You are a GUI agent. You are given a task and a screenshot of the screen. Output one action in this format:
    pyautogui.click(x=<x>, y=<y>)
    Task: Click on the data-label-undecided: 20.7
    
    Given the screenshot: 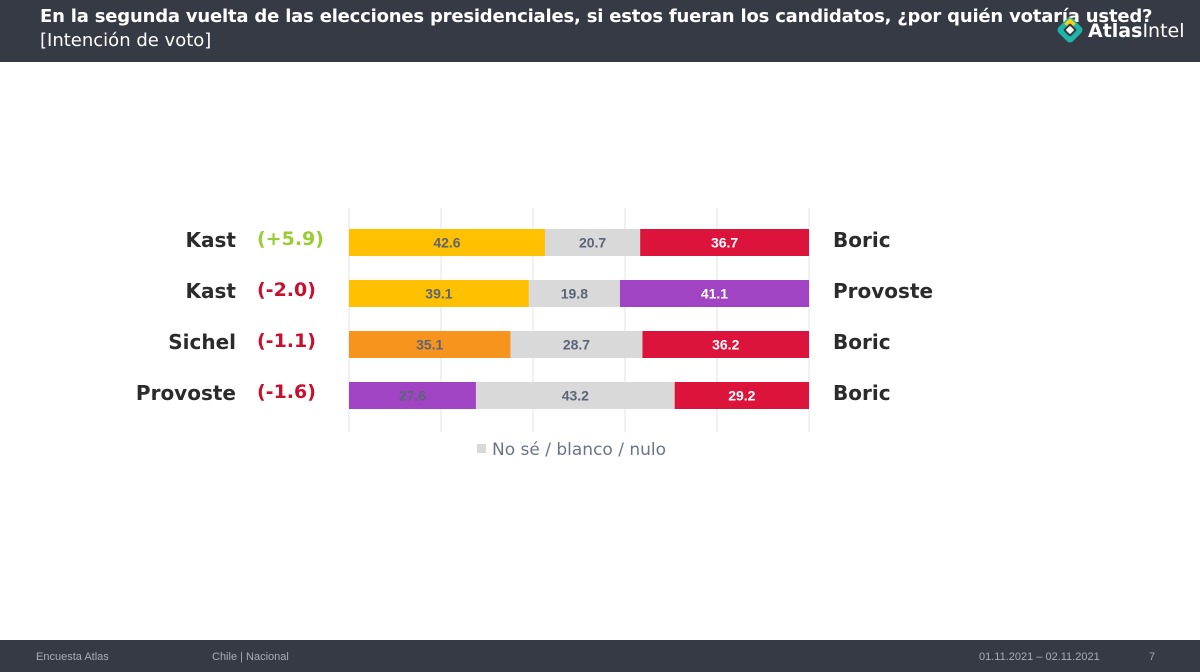 What is the action you would take?
    pyautogui.click(x=592, y=243)
    